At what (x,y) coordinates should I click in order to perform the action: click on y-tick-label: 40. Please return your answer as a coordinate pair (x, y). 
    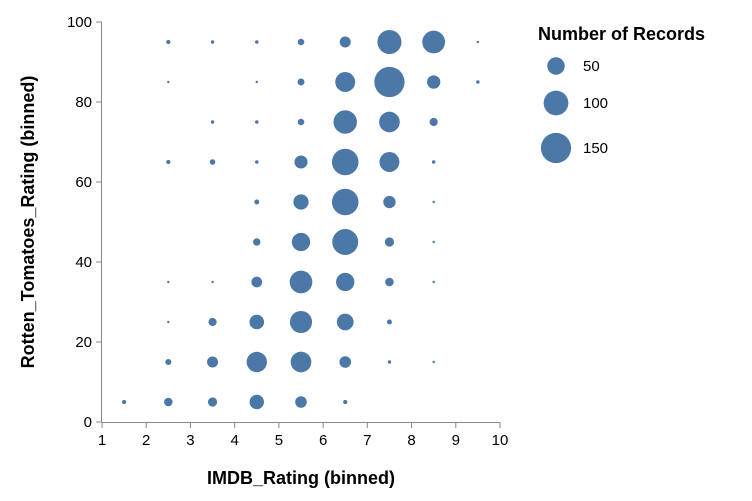
    Looking at the image, I should click on (83, 262).